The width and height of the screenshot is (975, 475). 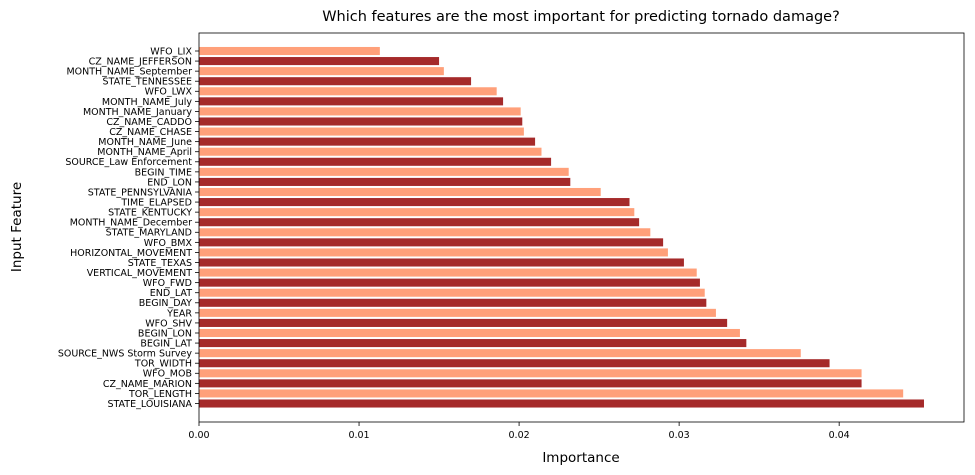 I want to click on y-tick-label: MONTH_NAME_January, so click(x=137, y=112).